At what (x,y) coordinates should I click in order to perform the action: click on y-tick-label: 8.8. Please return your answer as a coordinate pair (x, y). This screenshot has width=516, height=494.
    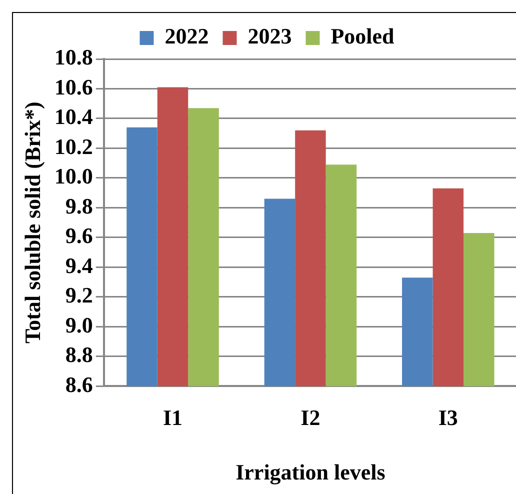
    Looking at the image, I should click on (79, 355).